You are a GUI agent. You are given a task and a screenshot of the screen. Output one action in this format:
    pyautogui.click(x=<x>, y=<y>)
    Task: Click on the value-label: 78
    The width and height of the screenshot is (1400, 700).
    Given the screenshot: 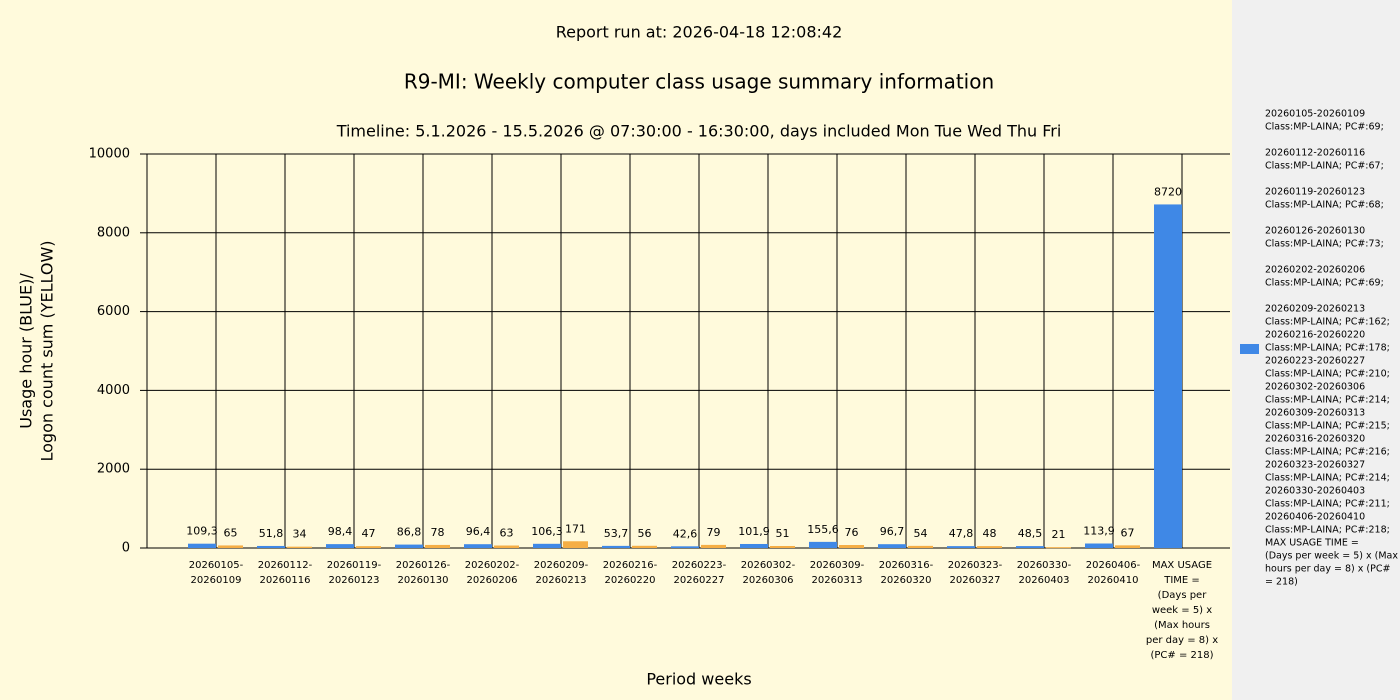 What is the action you would take?
    pyautogui.click(x=438, y=532)
    